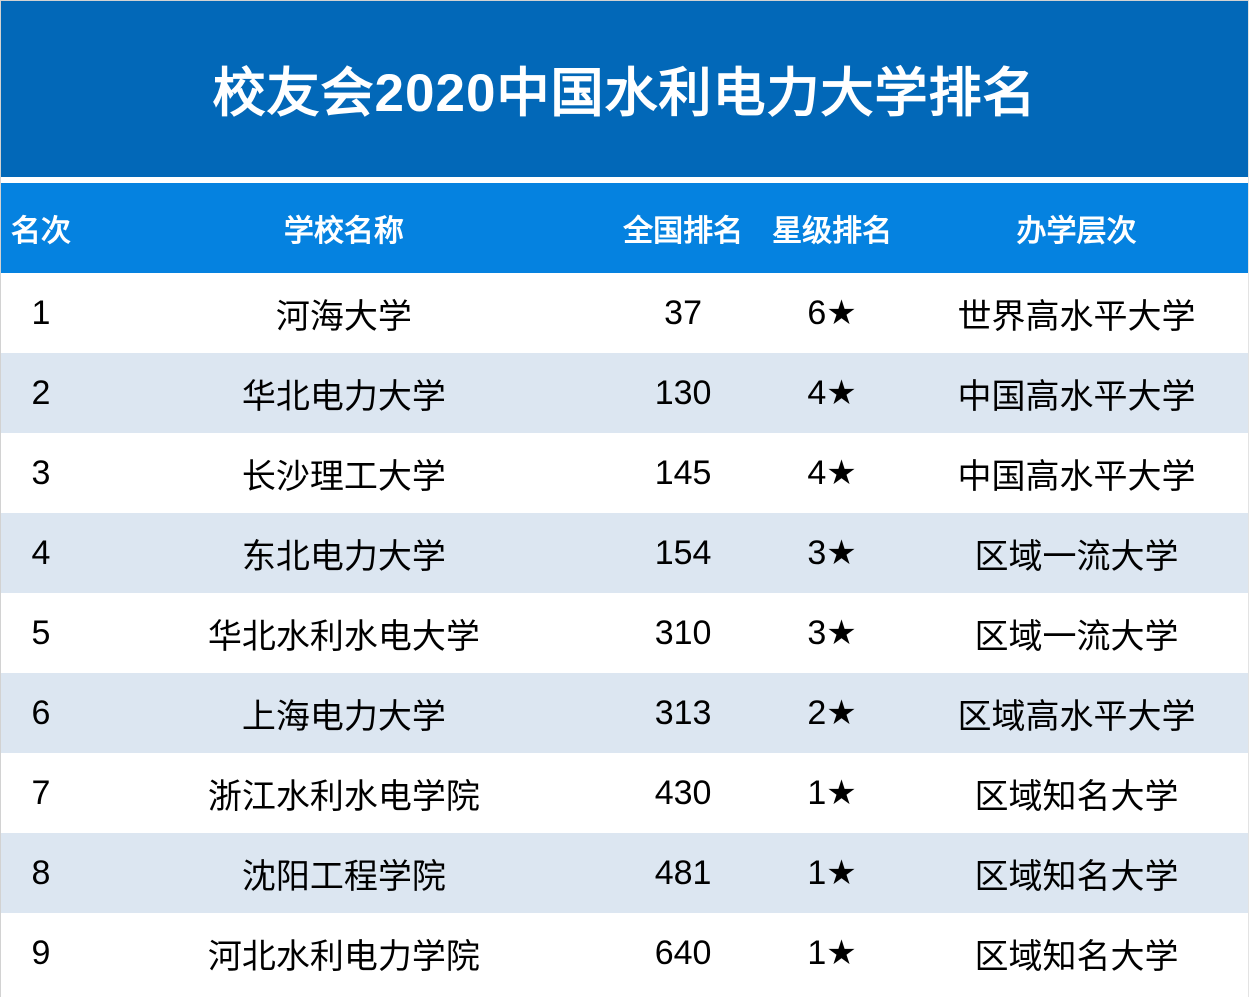 Image resolution: width=1249 pixels, height=997 pixels. Describe the element at coordinates (683, 632) in the screenshot. I see `cell-national-rank: 310` at that location.